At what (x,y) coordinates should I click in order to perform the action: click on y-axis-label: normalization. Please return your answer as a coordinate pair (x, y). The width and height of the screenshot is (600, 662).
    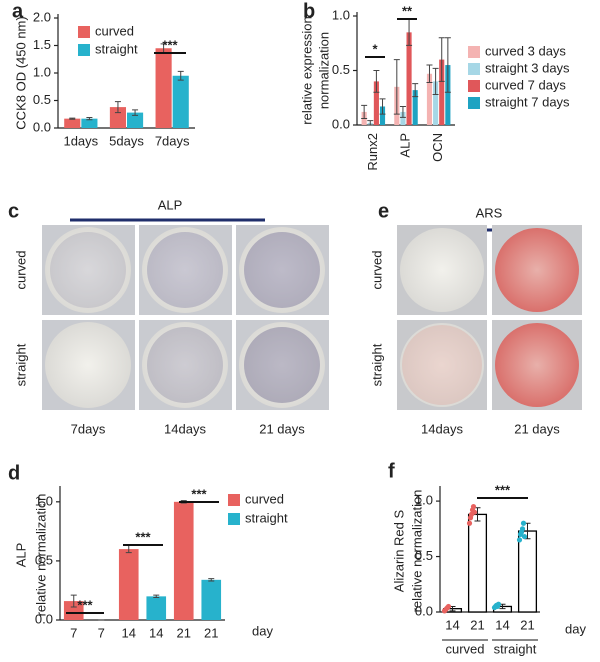
    Looking at the image, I should click on (323, 70).